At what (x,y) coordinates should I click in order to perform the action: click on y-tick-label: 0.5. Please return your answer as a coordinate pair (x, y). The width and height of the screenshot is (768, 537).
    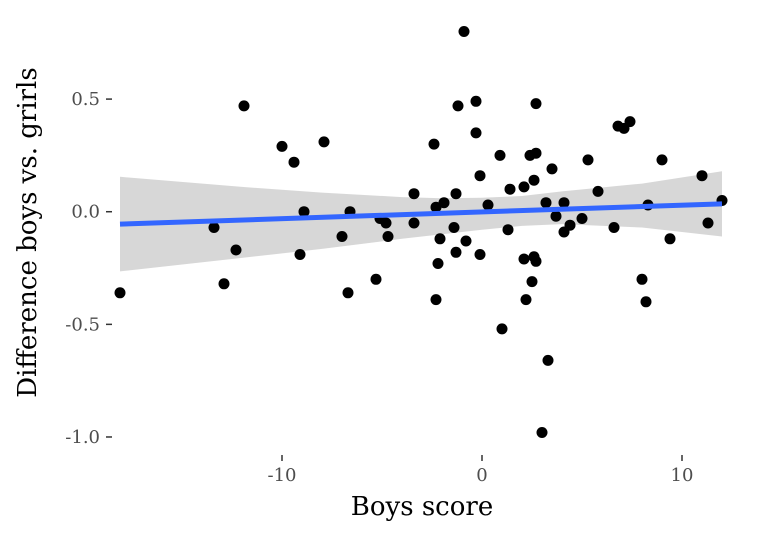
    Looking at the image, I should click on (85, 99).